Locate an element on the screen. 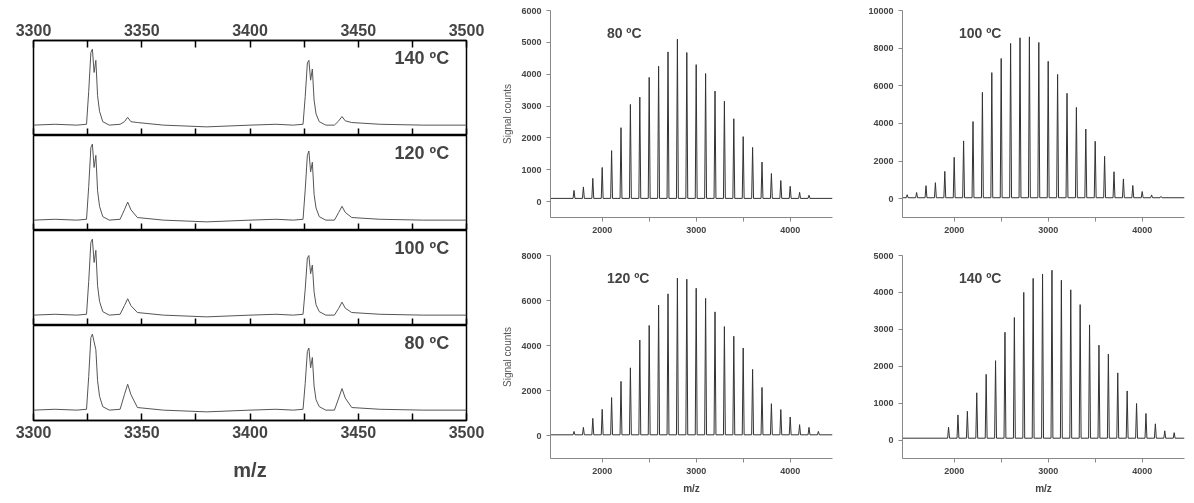  y-tick-label: 10000 is located at coordinates (881, 10).